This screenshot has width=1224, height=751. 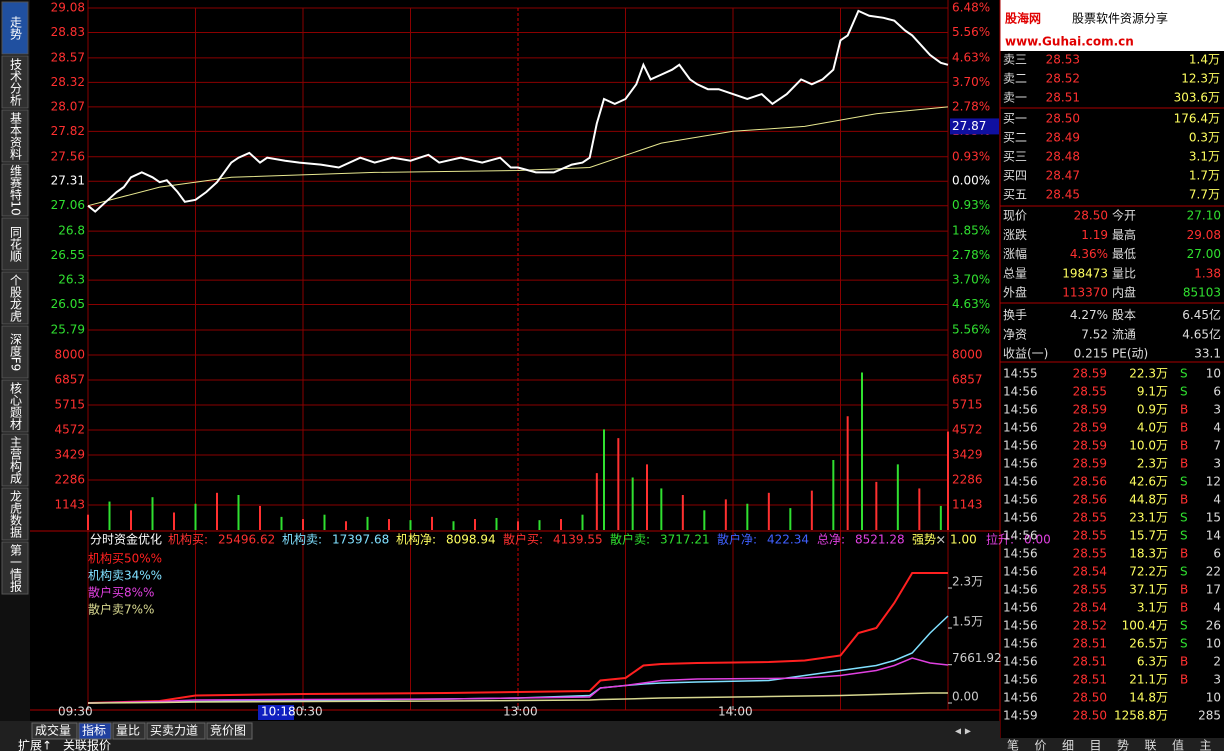 I want to click on fund-stat-name: 散户净:, so click(x=737, y=539).